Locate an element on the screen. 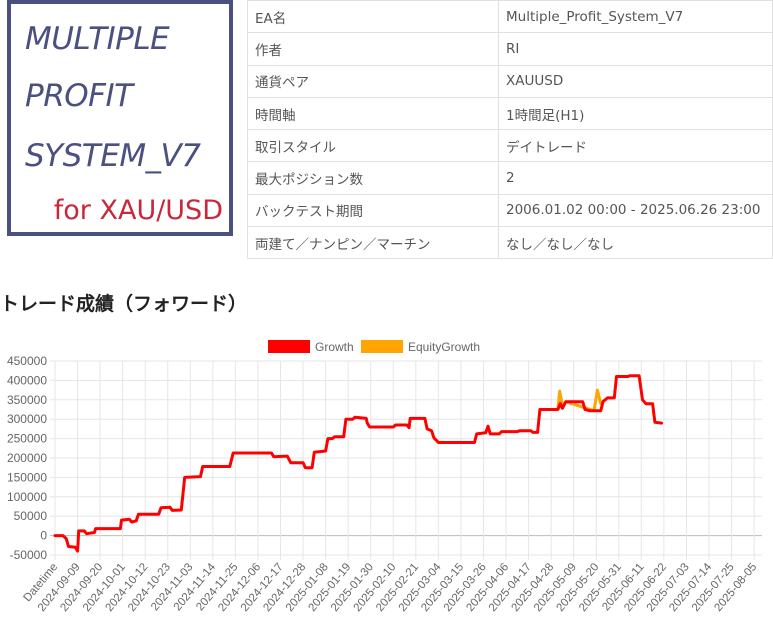  row-label: 最大ポジション数 is located at coordinates (373, 178).